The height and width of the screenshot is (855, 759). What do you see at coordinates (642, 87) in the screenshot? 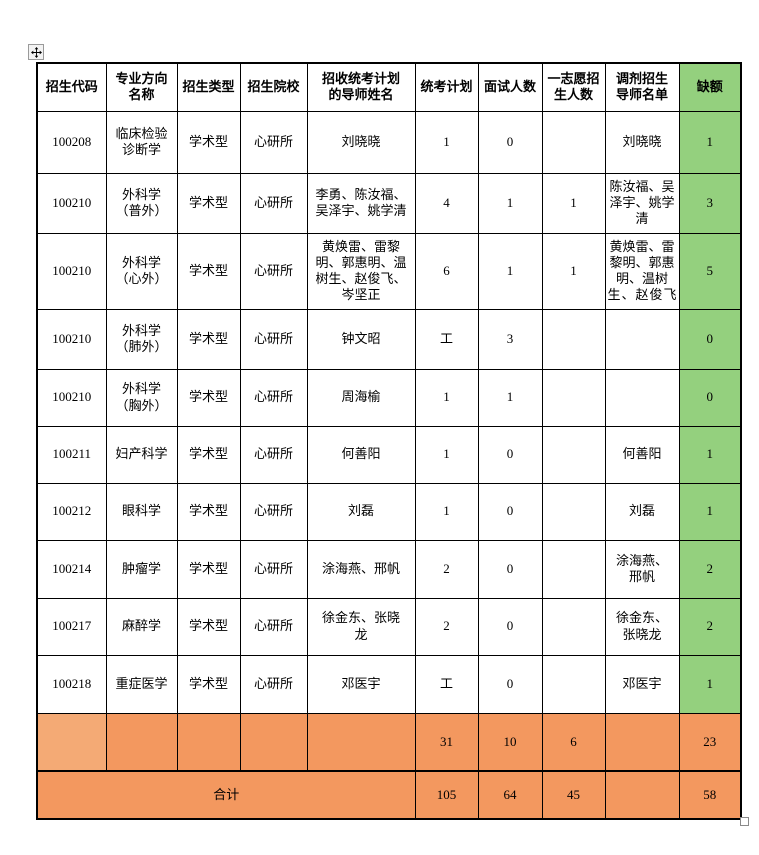
I see `header-adjust-tutors: 调剂招生 导师名单` at bounding box center [642, 87].